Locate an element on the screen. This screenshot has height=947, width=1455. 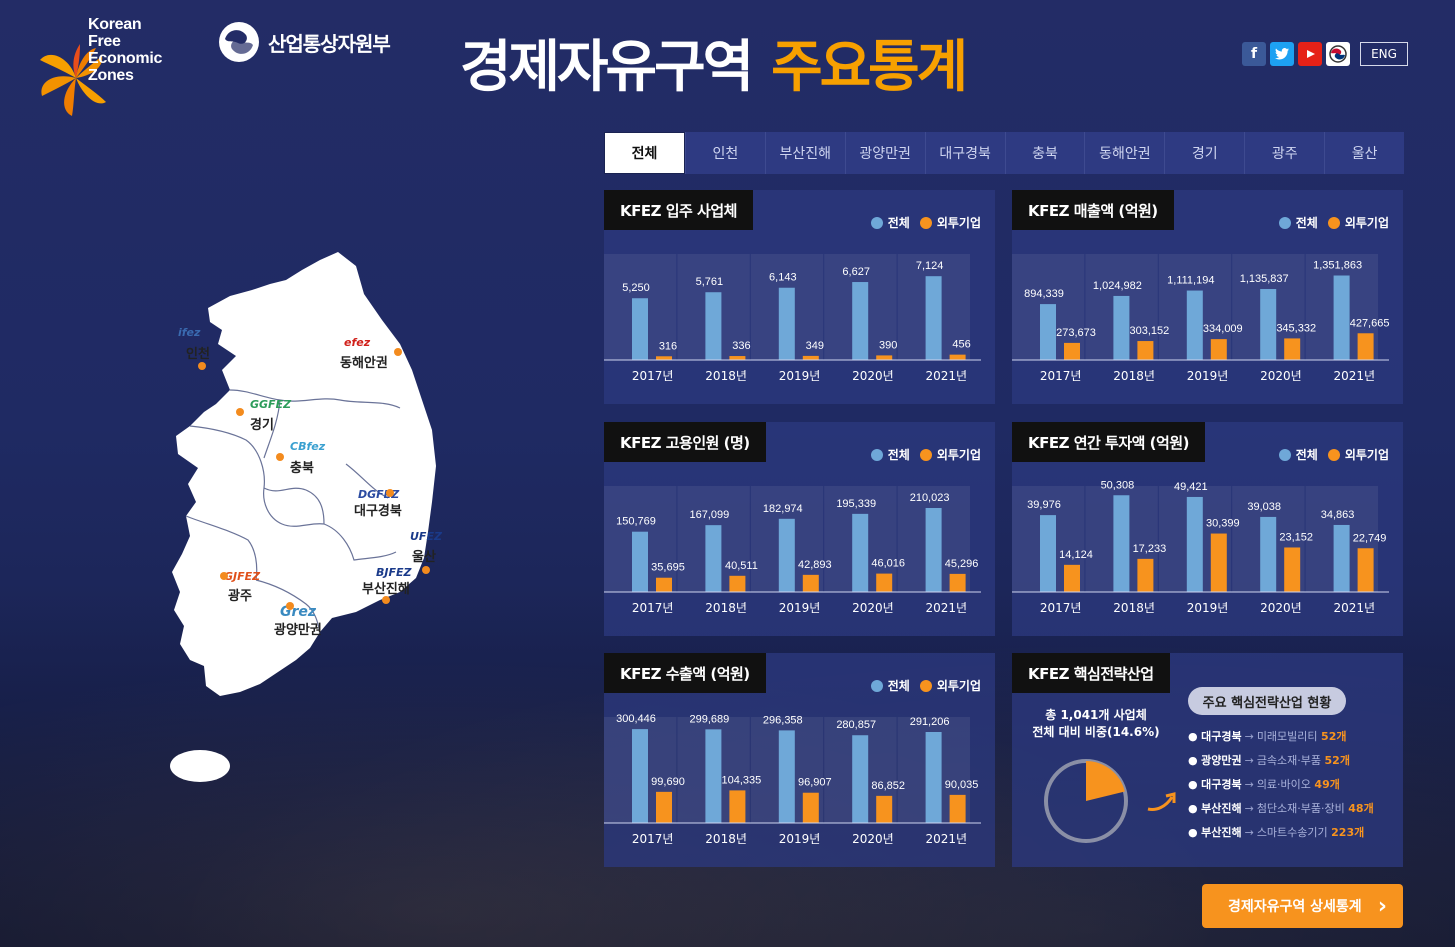
card-title: KFEZ 수출액 (억원) is located at coordinates (685, 673).